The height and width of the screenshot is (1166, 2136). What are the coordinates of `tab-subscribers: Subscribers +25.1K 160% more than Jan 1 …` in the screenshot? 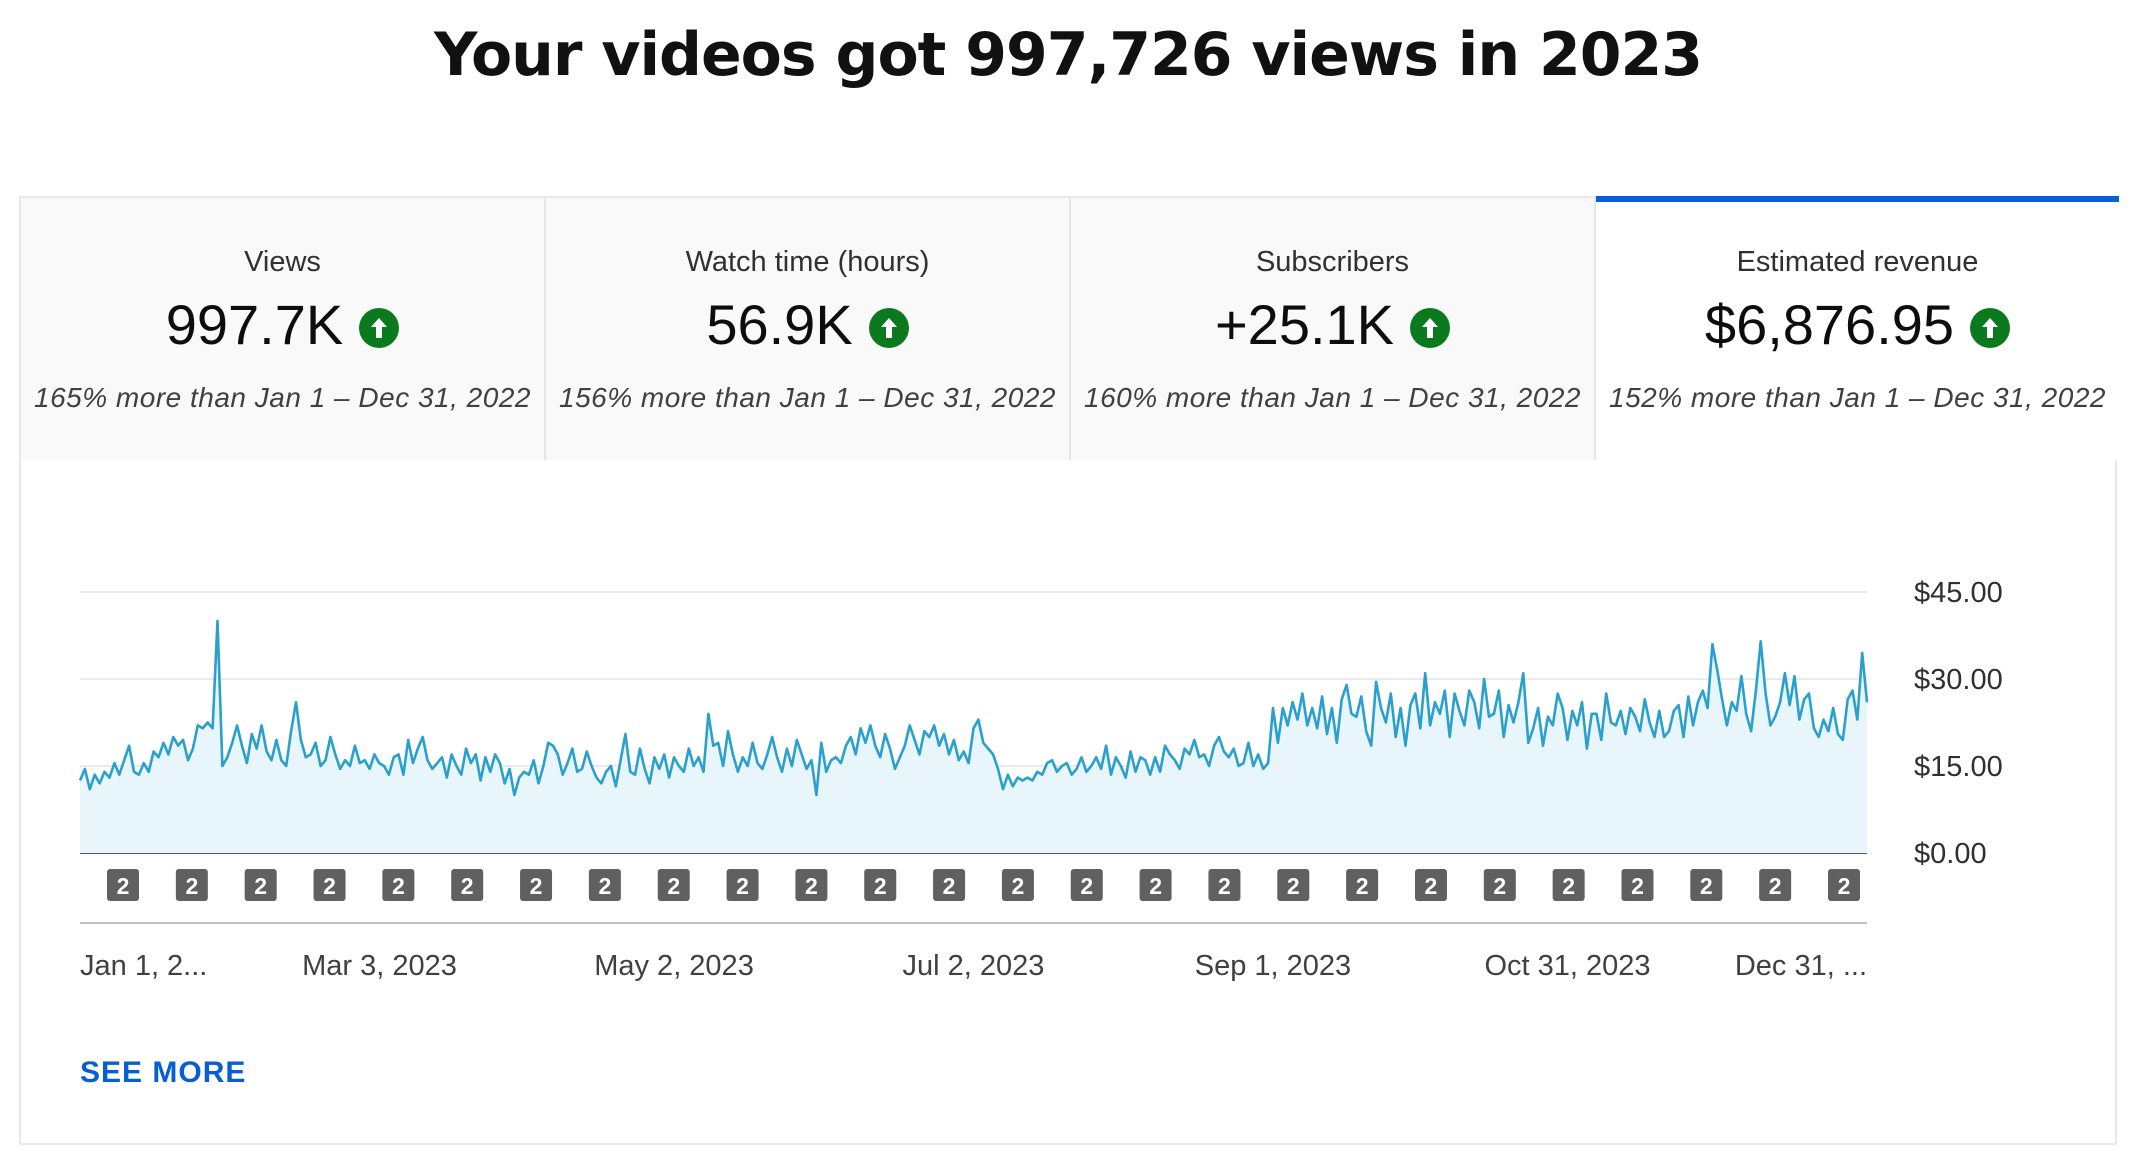 It's located at (1333, 328).